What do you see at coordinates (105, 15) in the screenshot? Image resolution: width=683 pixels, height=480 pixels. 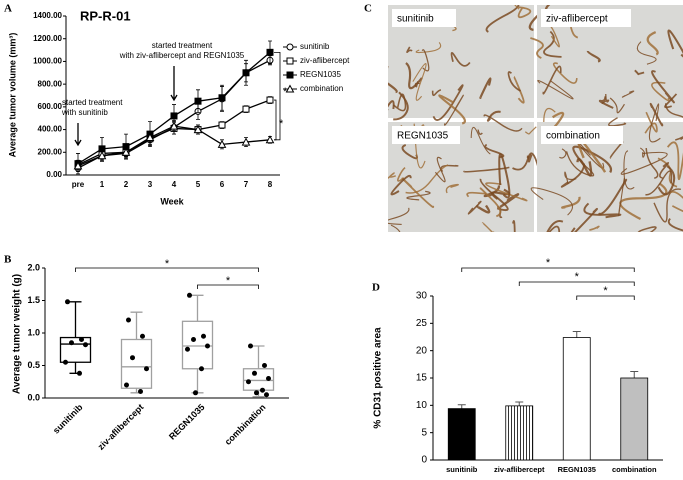 I see `chart-title: RP-R-01` at bounding box center [105, 15].